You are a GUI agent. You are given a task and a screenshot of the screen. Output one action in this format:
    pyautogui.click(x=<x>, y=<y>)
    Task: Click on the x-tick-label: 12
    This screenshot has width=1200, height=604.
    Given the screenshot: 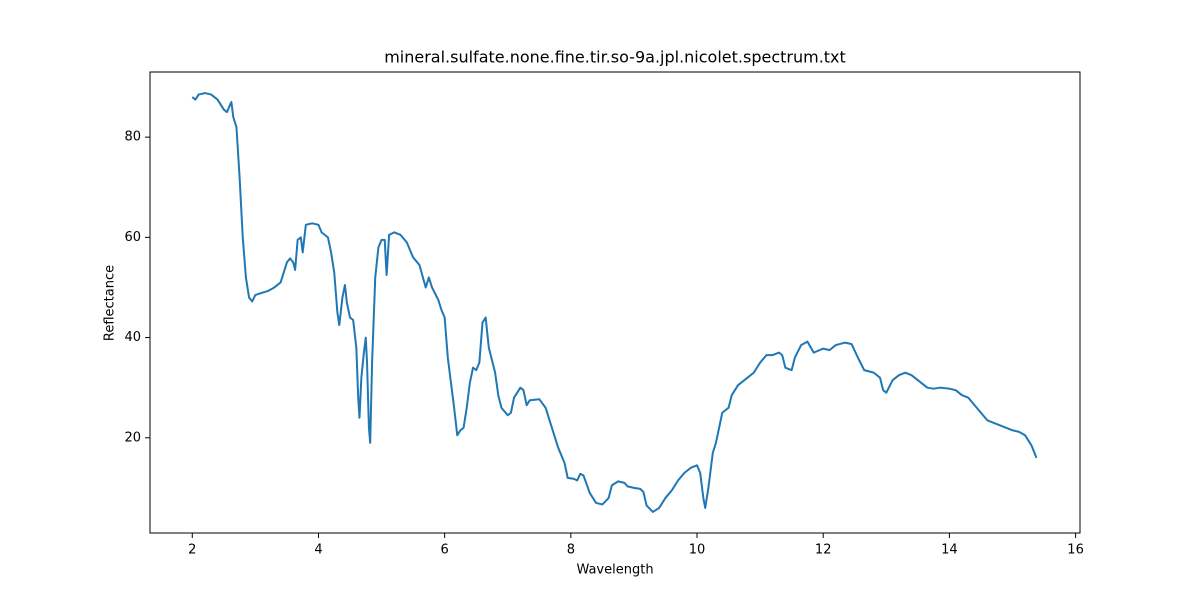 What is the action you would take?
    pyautogui.click(x=823, y=550)
    